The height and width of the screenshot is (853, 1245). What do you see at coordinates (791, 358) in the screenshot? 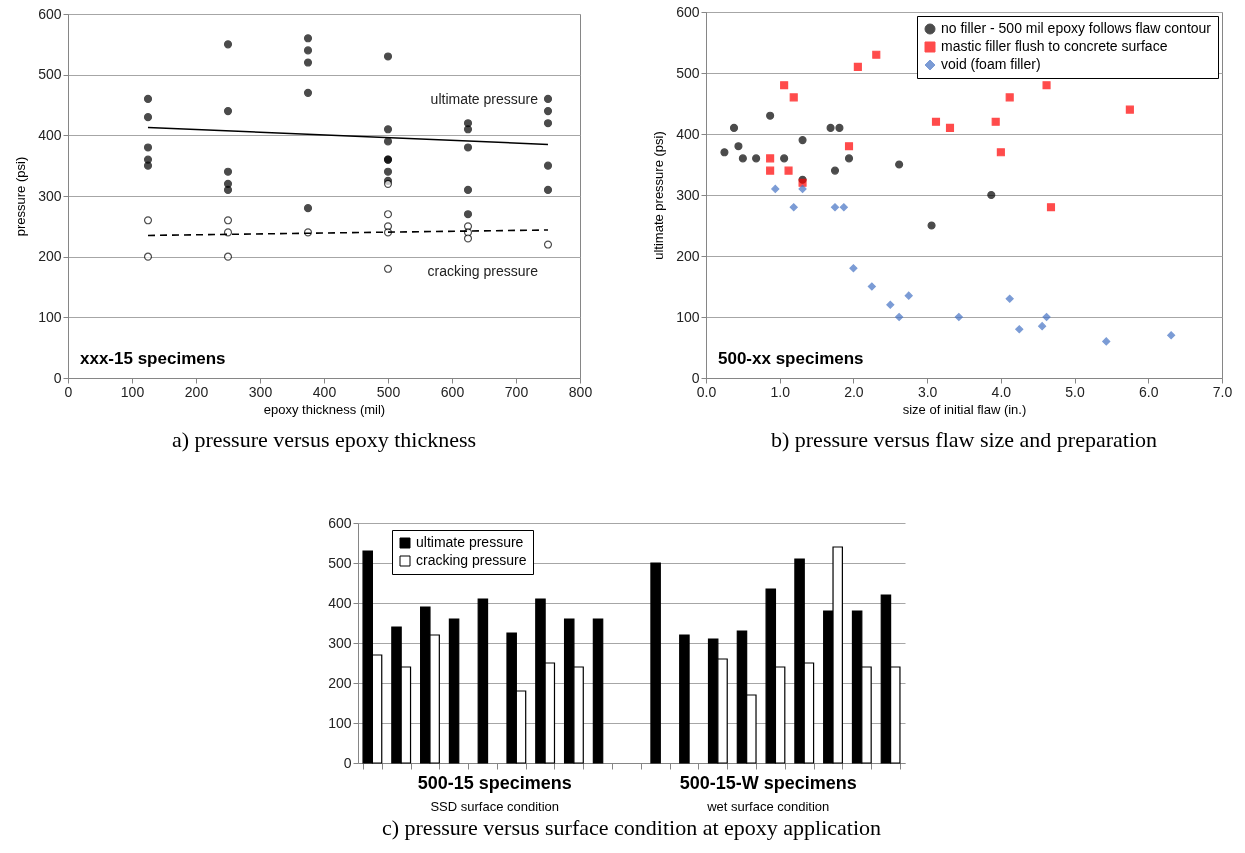
I see `annotation: 500-xx specimens` at bounding box center [791, 358].